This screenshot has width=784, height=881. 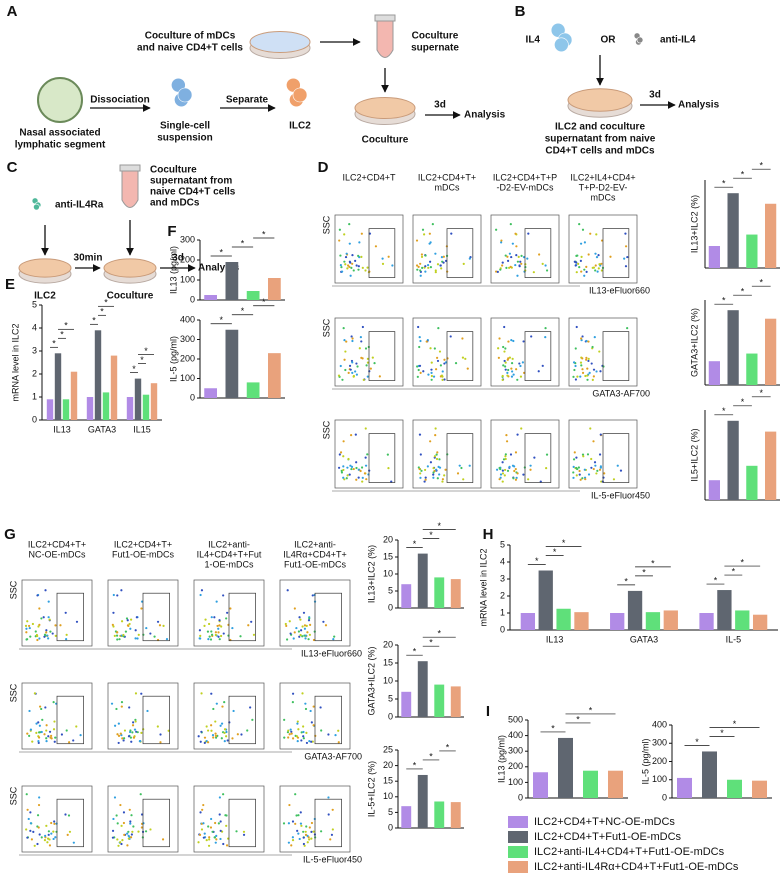 I want to click on label: CD4+T cells and mDCs, so click(x=600, y=151).